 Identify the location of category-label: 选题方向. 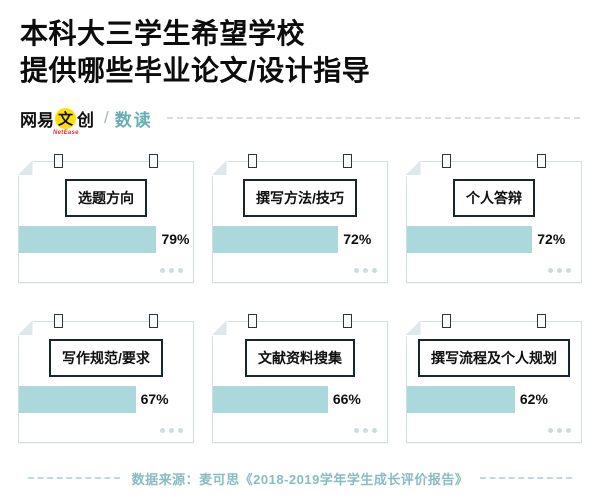
(106, 197).